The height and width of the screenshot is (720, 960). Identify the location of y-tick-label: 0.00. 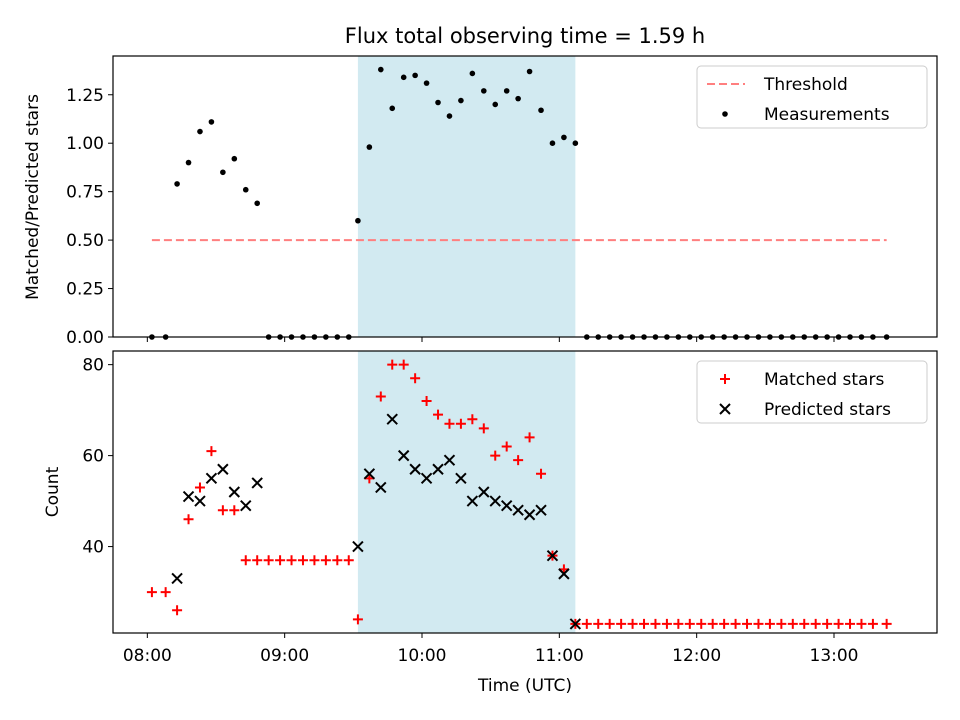
(85, 338).